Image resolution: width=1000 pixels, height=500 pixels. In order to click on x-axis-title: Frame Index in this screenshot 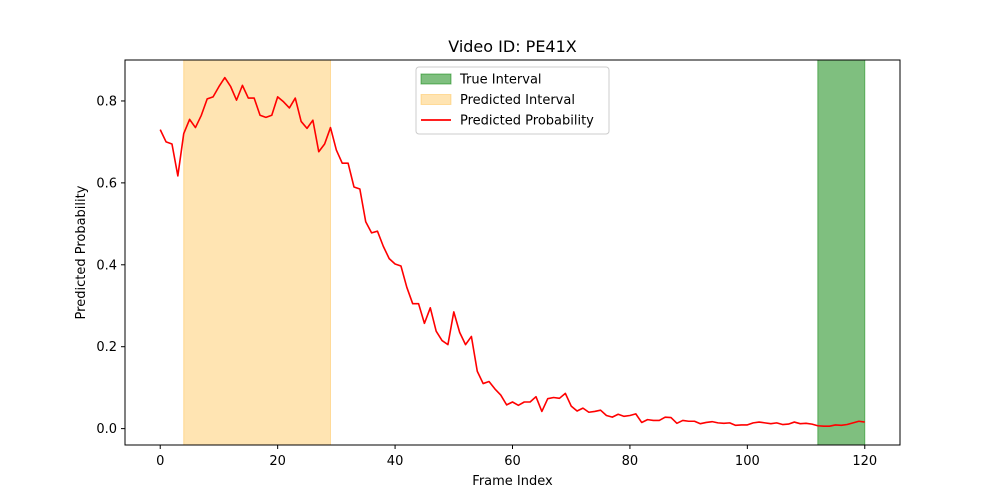, I will do `click(512, 481)`.